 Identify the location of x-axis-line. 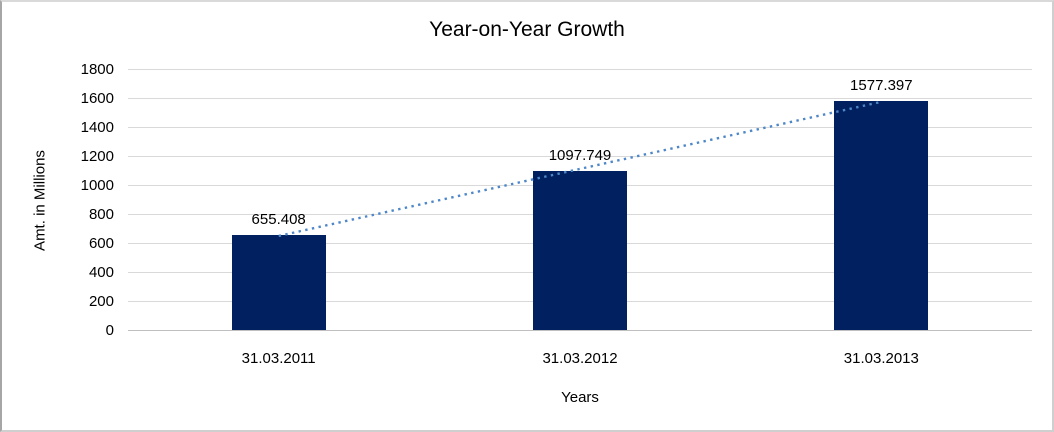
(580, 330).